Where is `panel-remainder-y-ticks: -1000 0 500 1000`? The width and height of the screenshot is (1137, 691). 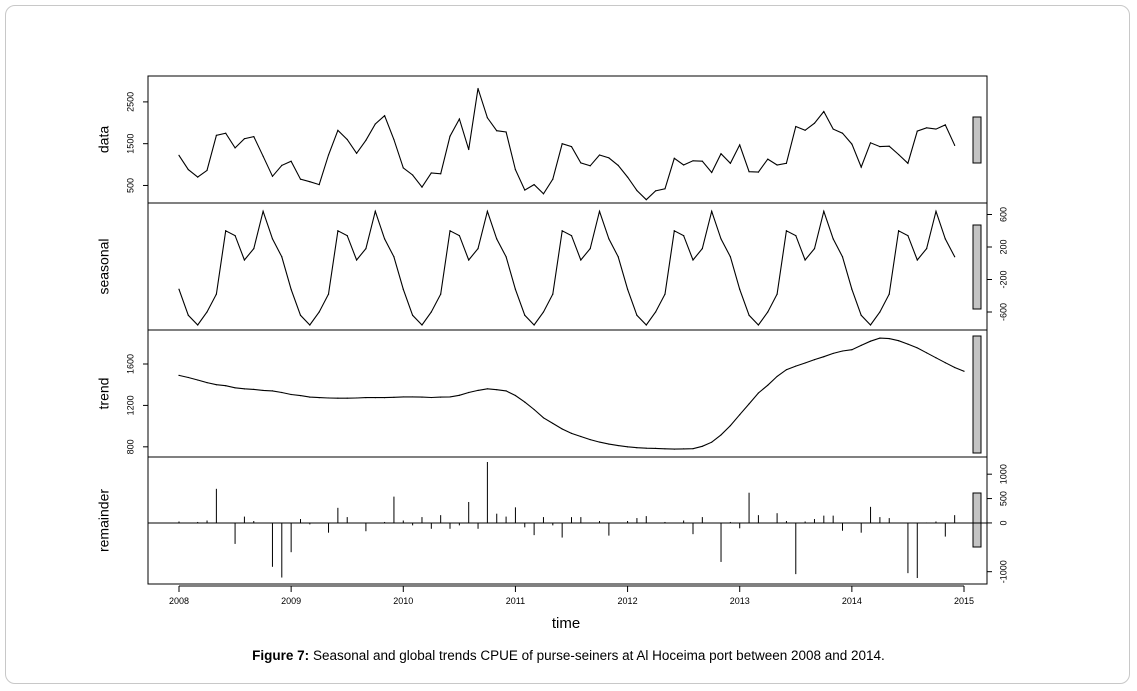
panel-remainder-y-ticks: -1000 0 500 1000 is located at coordinates (997, 523).